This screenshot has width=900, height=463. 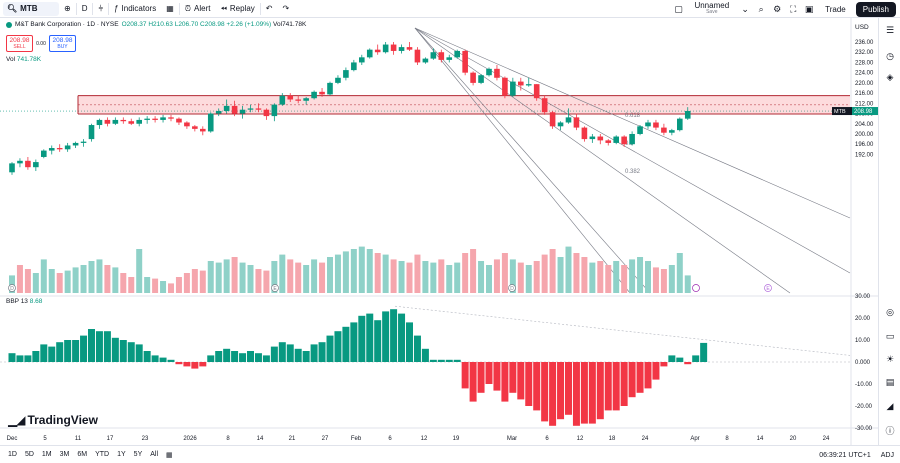 What do you see at coordinates (777, 8) in the screenshot?
I see `gear-icon: ⚙︎` at bounding box center [777, 8].